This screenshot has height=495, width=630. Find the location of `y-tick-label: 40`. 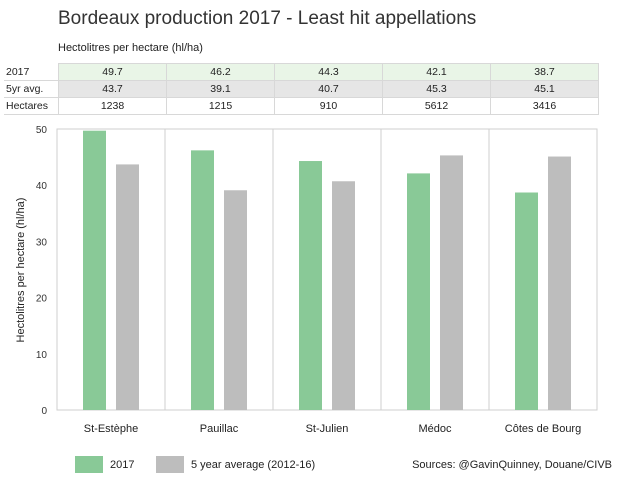

y-tick-label: 40 is located at coordinates (42, 186).